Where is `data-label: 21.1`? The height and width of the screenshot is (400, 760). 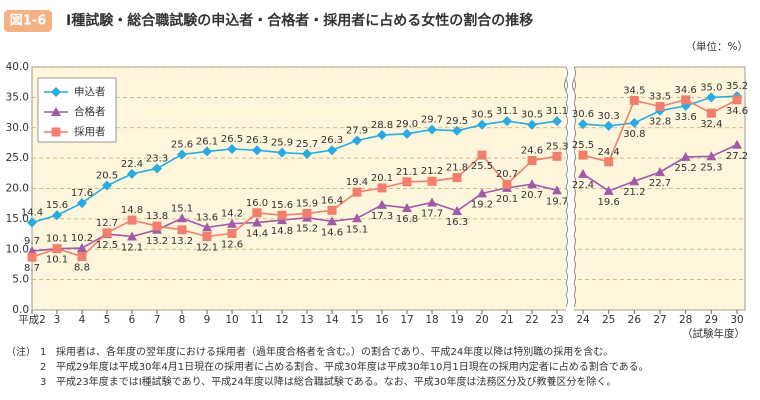
data-label: 21.1 is located at coordinates (407, 172).